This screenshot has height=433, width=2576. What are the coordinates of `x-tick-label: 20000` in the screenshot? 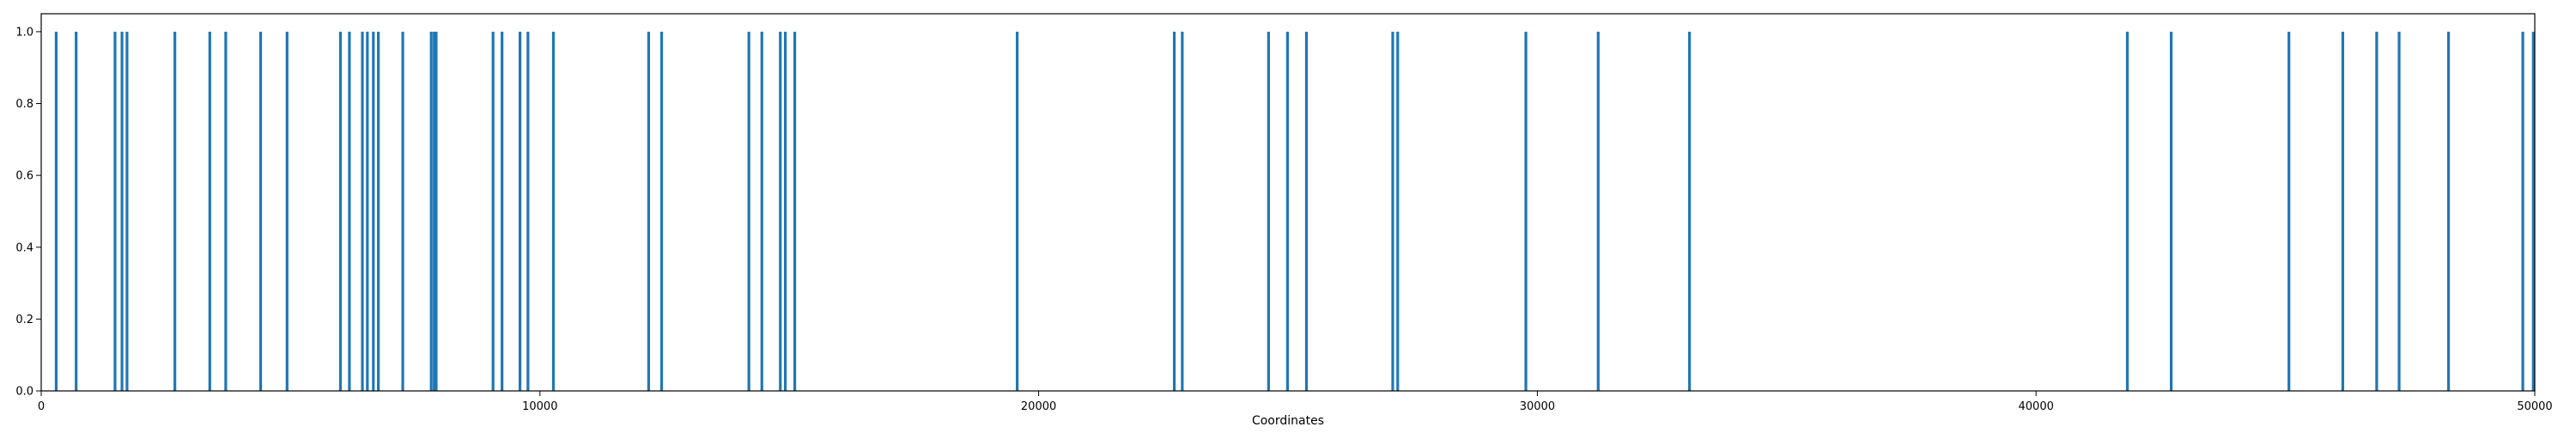 It's located at (1038, 406).